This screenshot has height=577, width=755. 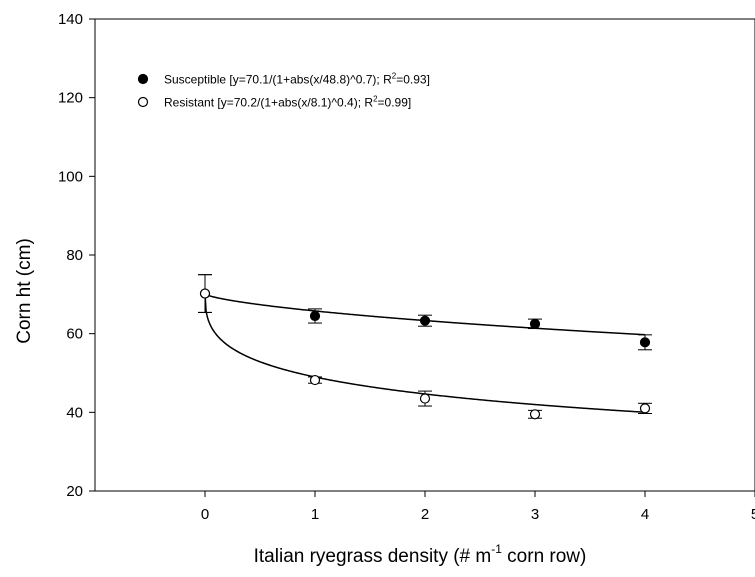 I want to click on fit-curve, so click(x=425, y=314).